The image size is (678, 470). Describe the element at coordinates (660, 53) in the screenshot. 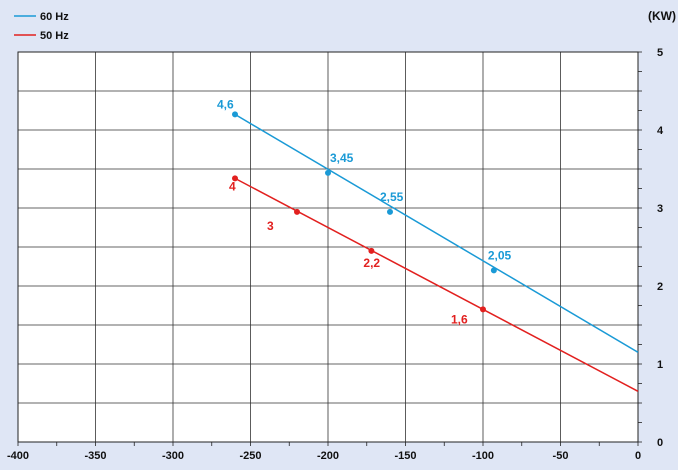

I see `y-tick-label: 5` at that location.